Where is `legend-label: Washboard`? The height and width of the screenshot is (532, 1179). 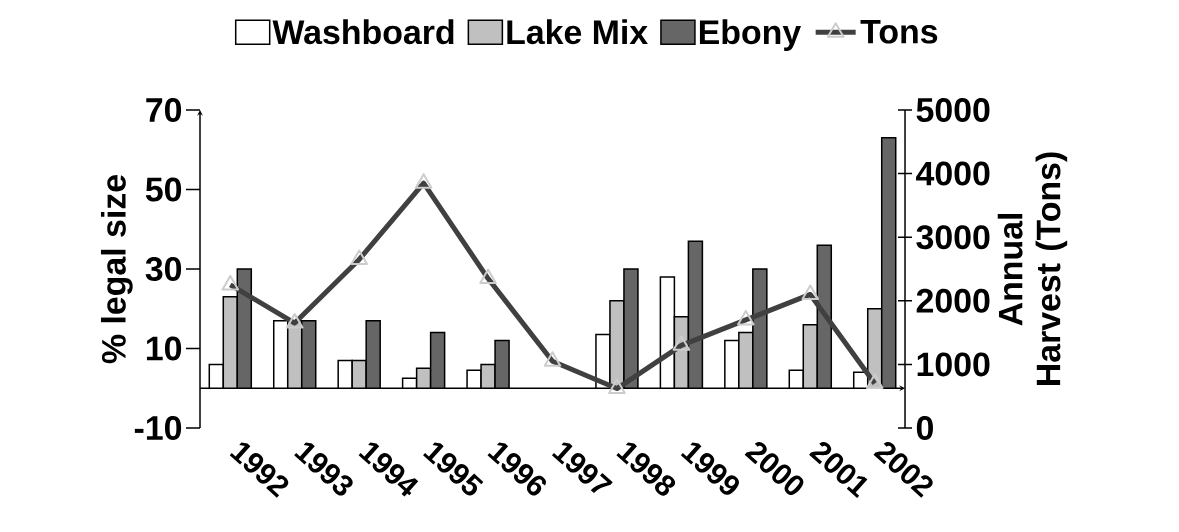
legend-label: Washboard is located at coordinates (363, 32).